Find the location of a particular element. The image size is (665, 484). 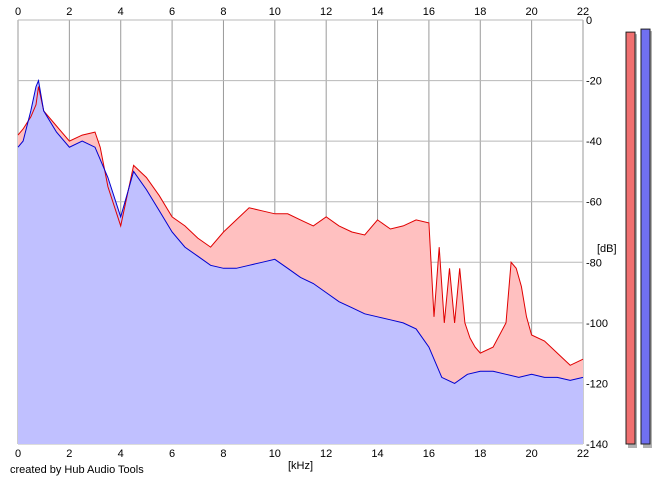

x-tick-label-top: 2 is located at coordinates (69, 12).